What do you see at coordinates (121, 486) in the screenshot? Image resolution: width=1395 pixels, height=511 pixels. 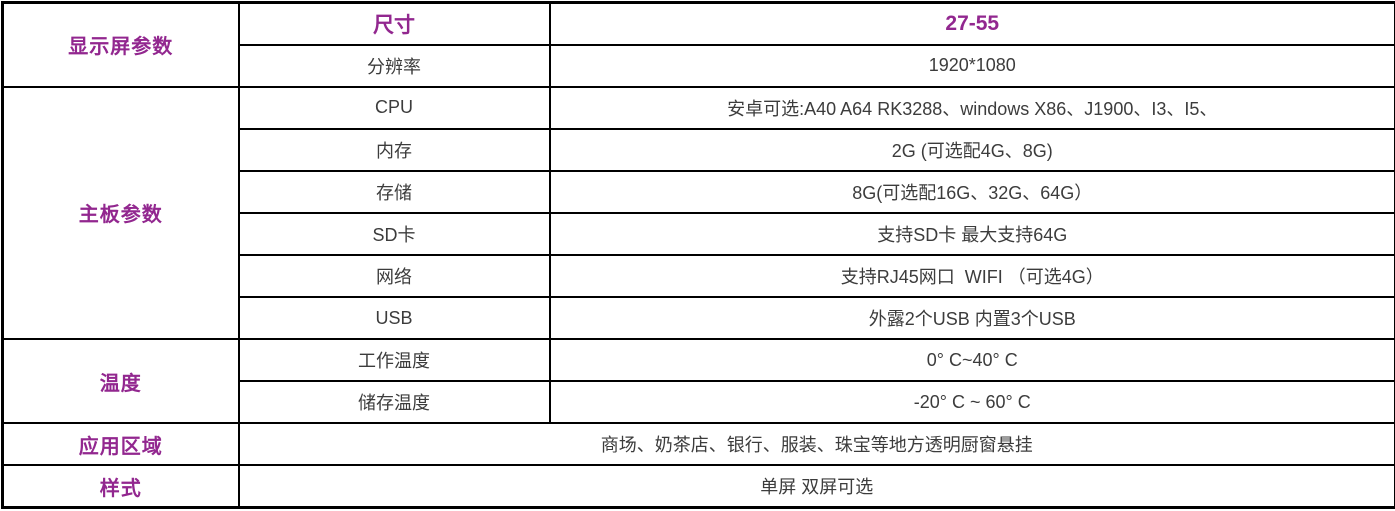 I see `category-cell-style: 样式` at bounding box center [121, 486].